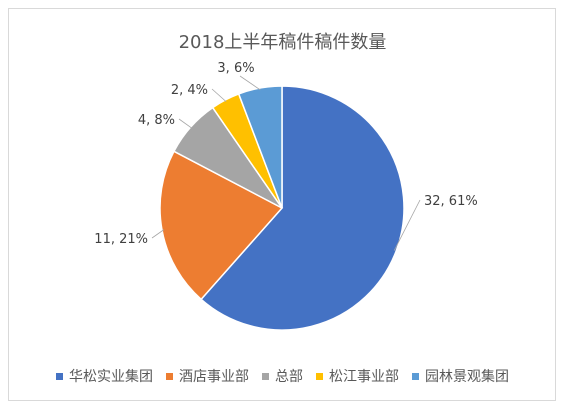 The height and width of the screenshot is (409, 565). Describe the element at coordinates (121, 239) in the screenshot. I see `data-label-hotel-division: 11, 21%` at that location.